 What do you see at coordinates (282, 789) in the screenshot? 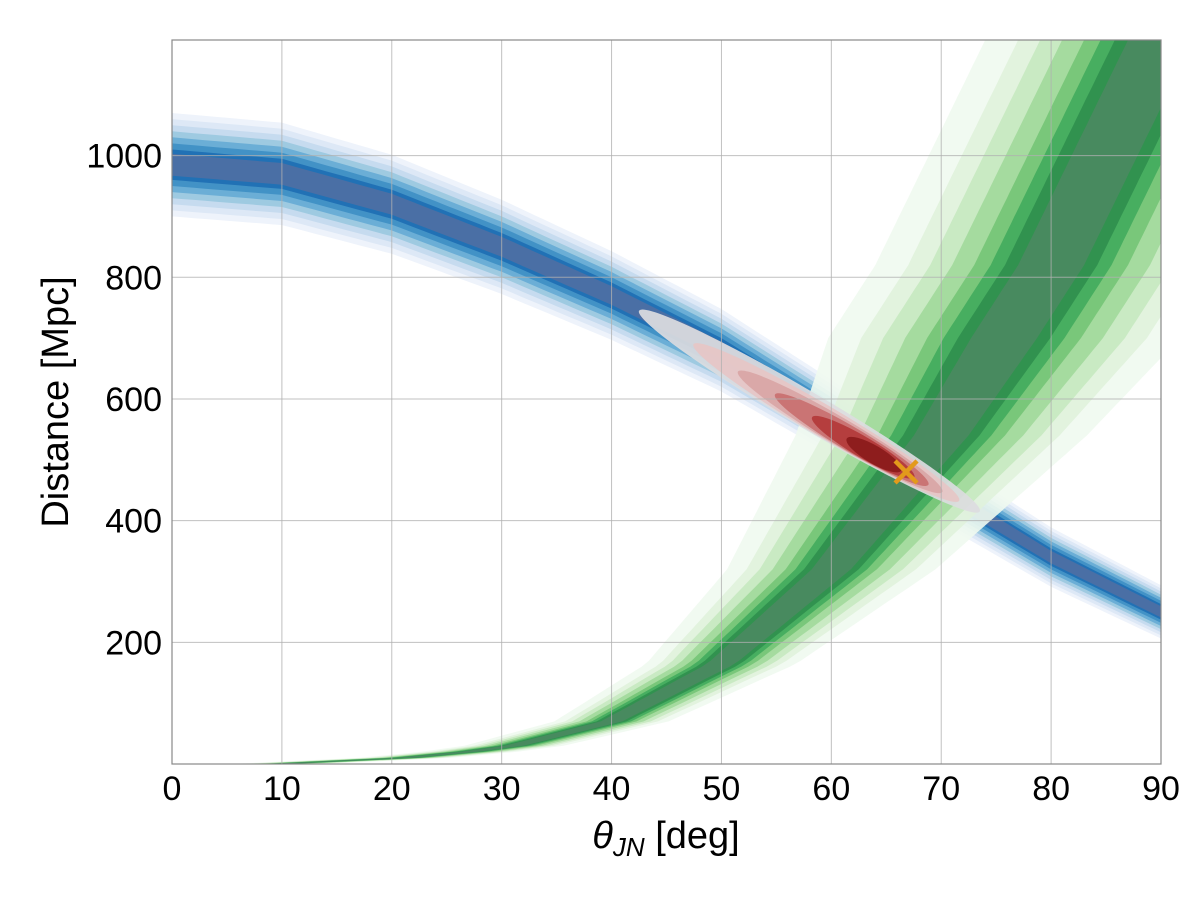
I see `x-tick-label: 10` at bounding box center [282, 789].